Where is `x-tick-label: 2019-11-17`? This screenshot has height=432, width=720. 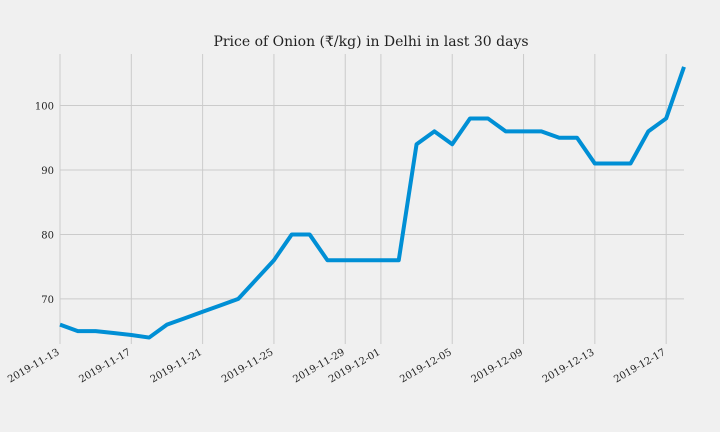
x-tick-label: 2019-11-17 is located at coordinates (104, 366).